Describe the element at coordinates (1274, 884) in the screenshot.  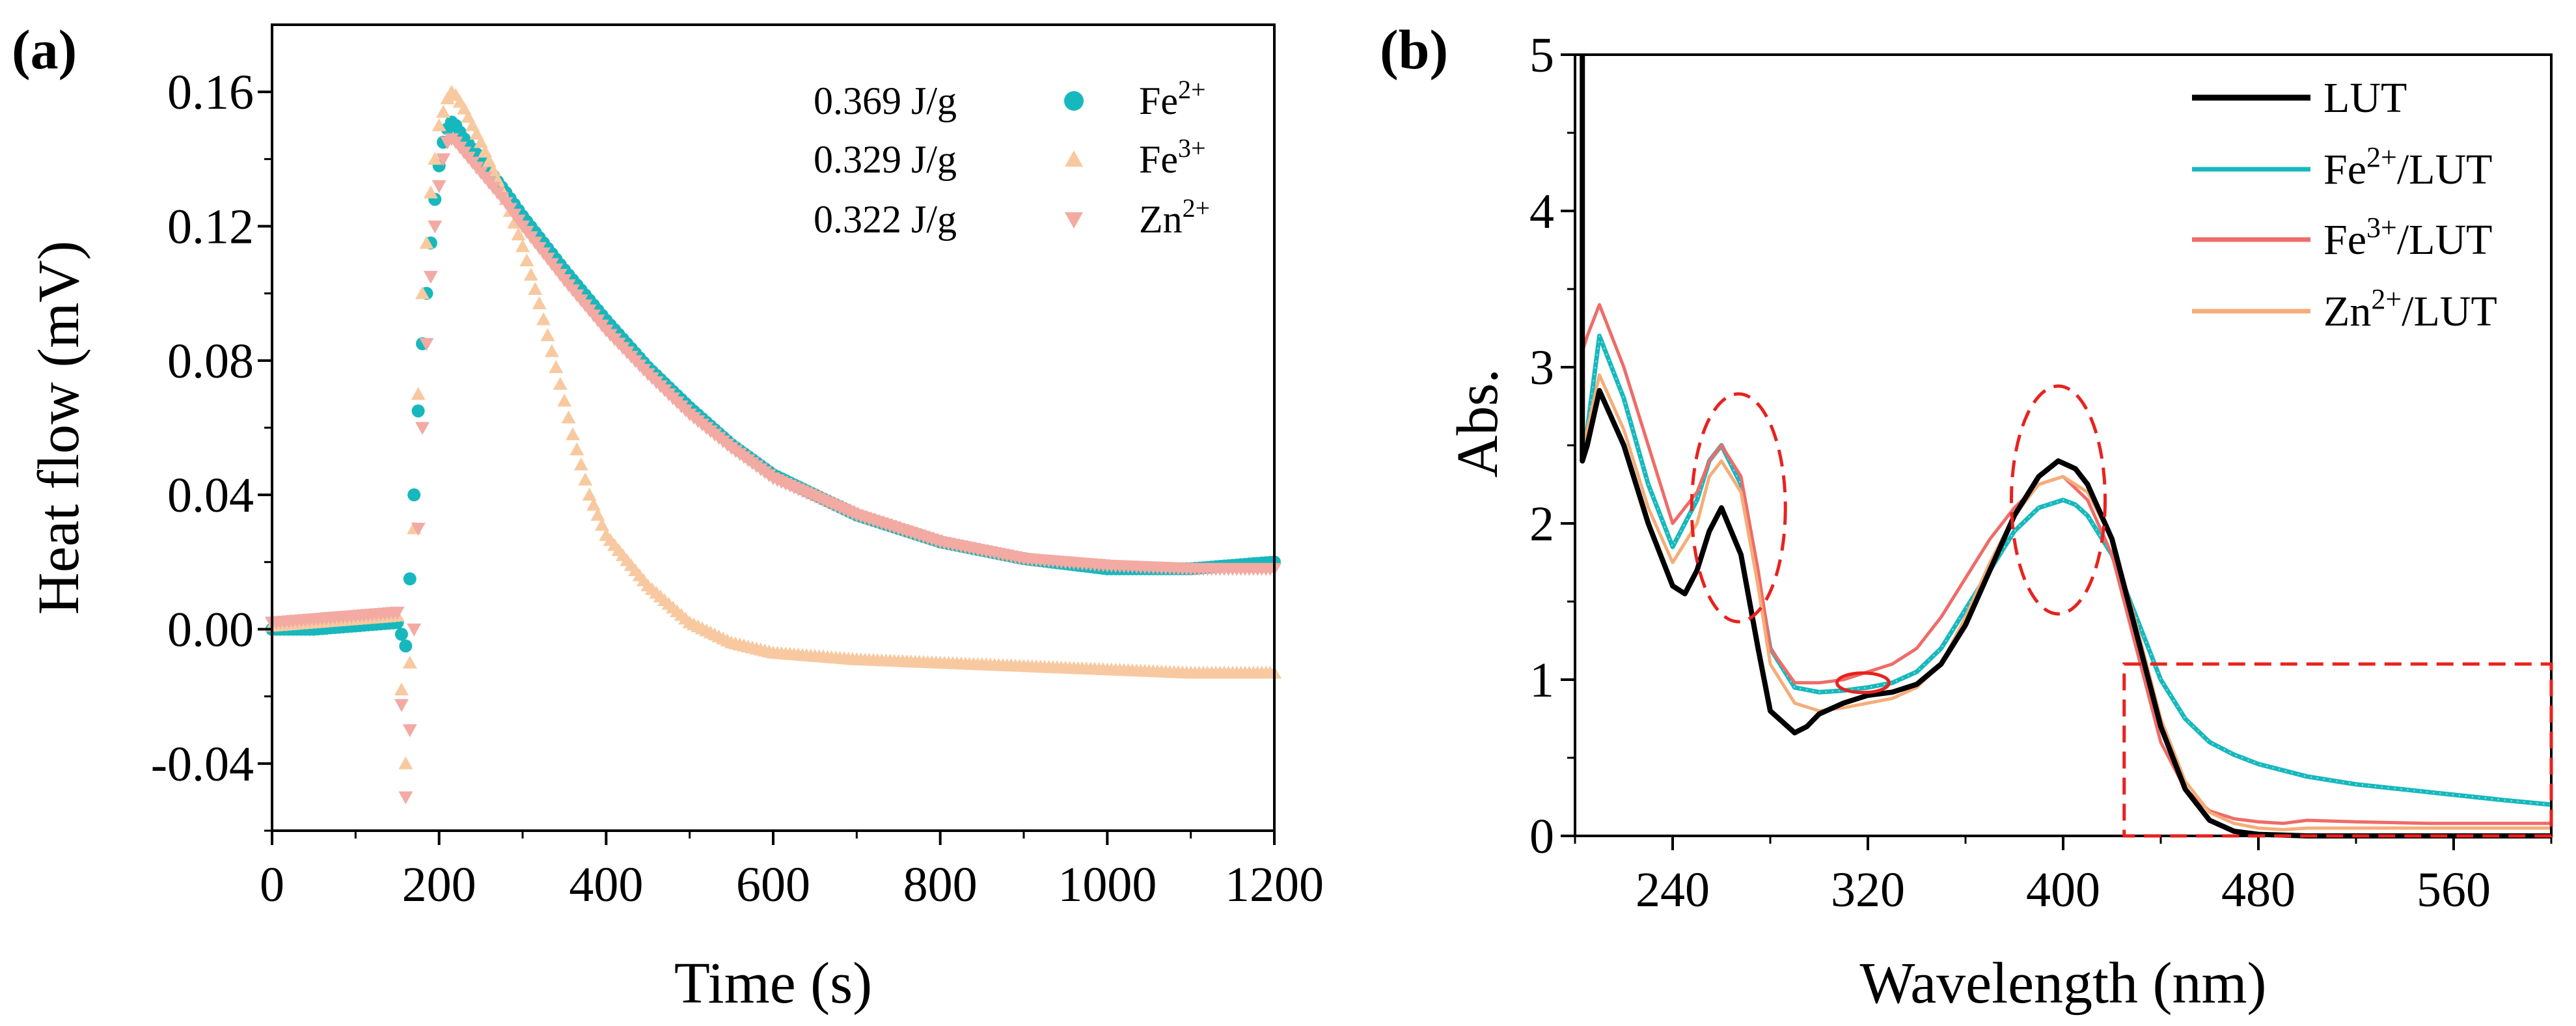
I see `x-tick-label: 1200` at that location.